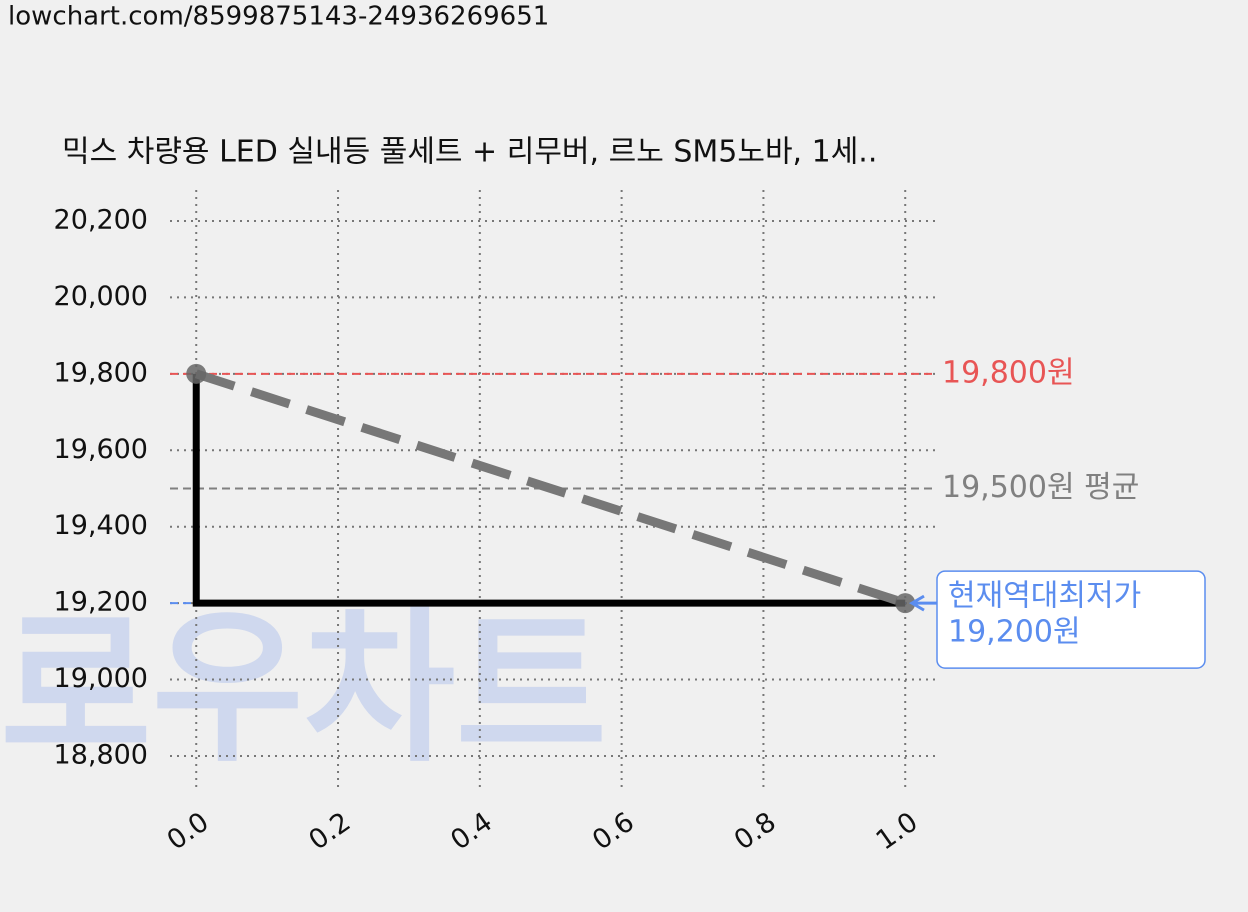 This screenshot has height=912, width=1248. I want to click on y-tick-label: 20,000, so click(101, 296).